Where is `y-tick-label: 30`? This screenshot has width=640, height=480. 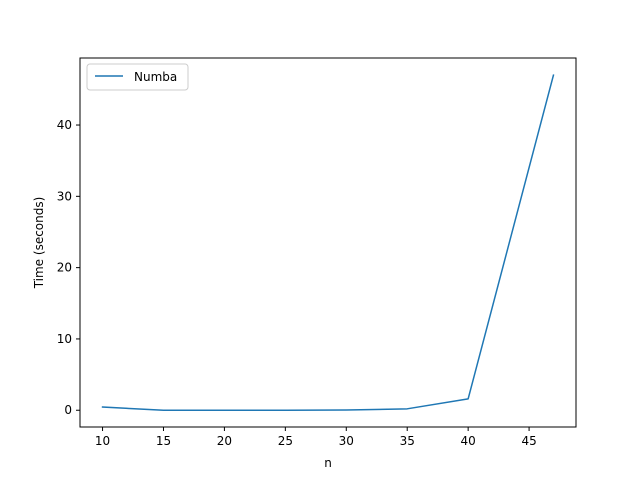 y-tick-label: 30 is located at coordinates (64, 196).